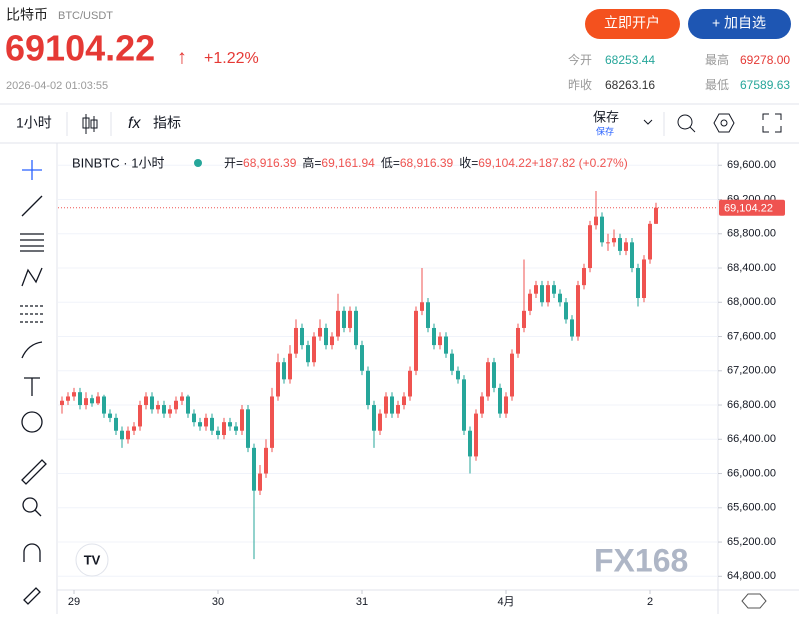 The height and width of the screenshot is (619, 799). What do you see at coordinates (630, 60) in the screenshot?
I see `stat-value: 68253.44` at bounding box center [630, 60].